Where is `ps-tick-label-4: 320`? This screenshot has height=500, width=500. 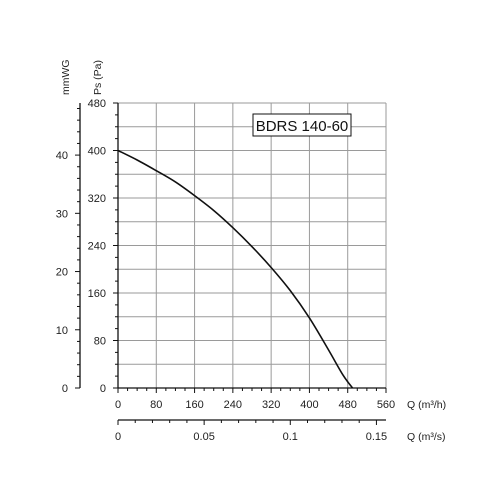 ps-tick-label-4: 320 is located at coordinates (97, 199).